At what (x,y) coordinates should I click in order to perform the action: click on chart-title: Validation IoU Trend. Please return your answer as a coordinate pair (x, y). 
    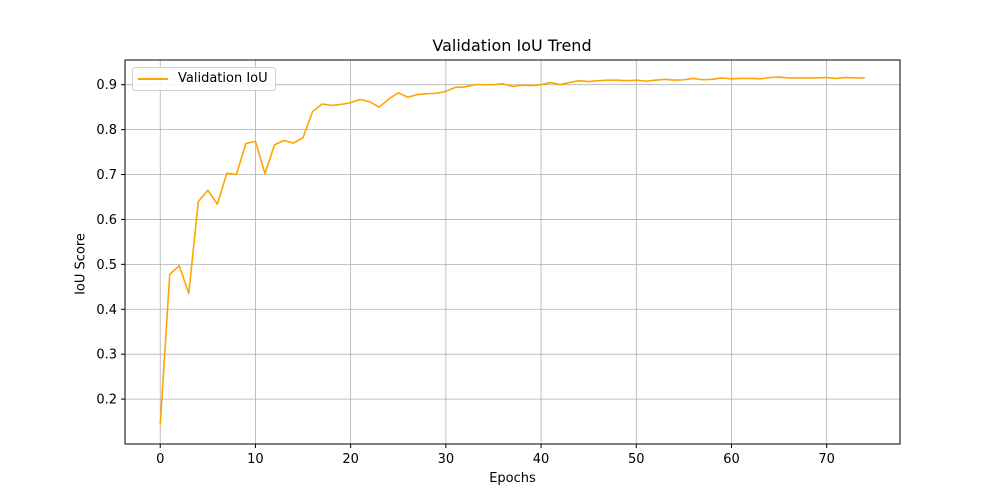
    Looking at the image, I should click on (512, 45).